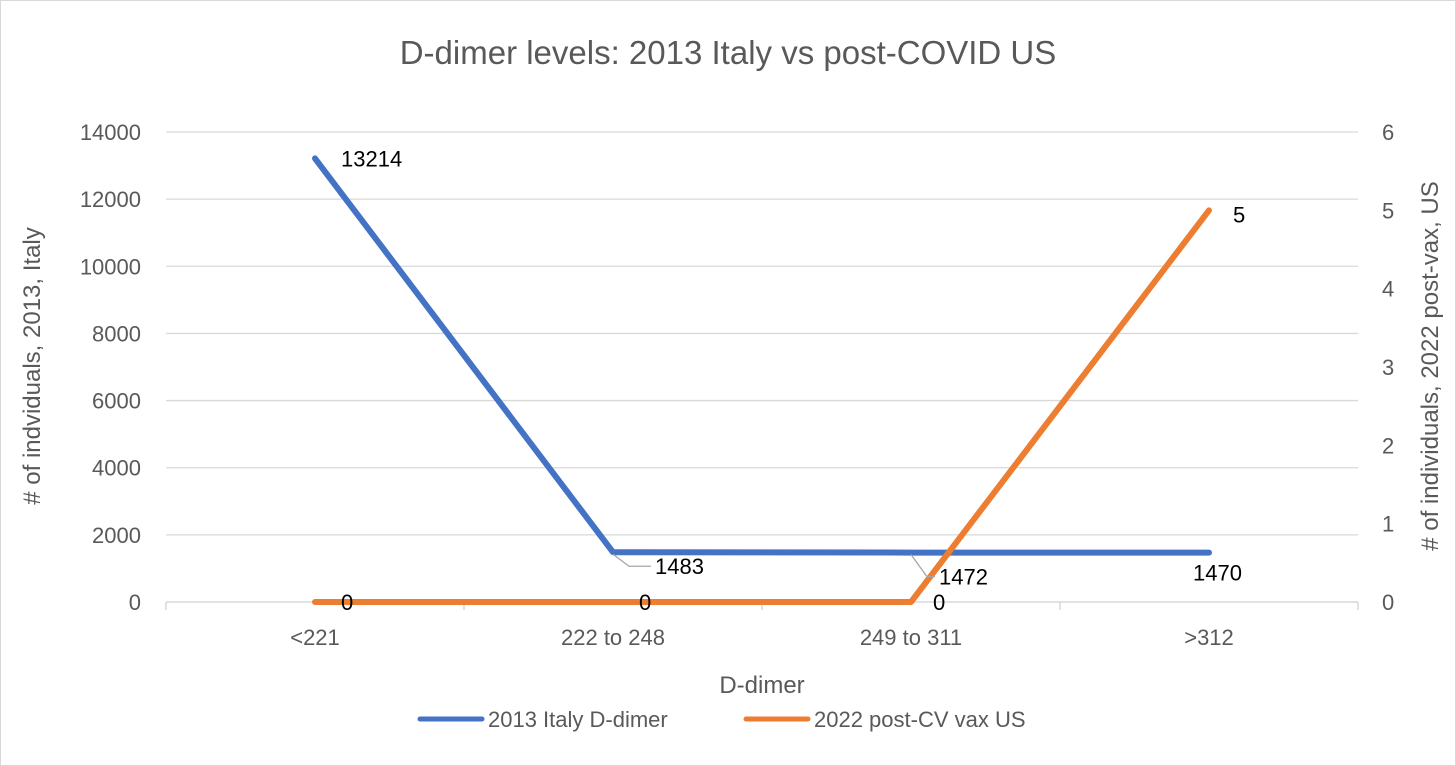  What do you see at coordinates (110, 266) in the screenshot?
I see `y-tick-label: 10000` at bounding box center [110, 266].